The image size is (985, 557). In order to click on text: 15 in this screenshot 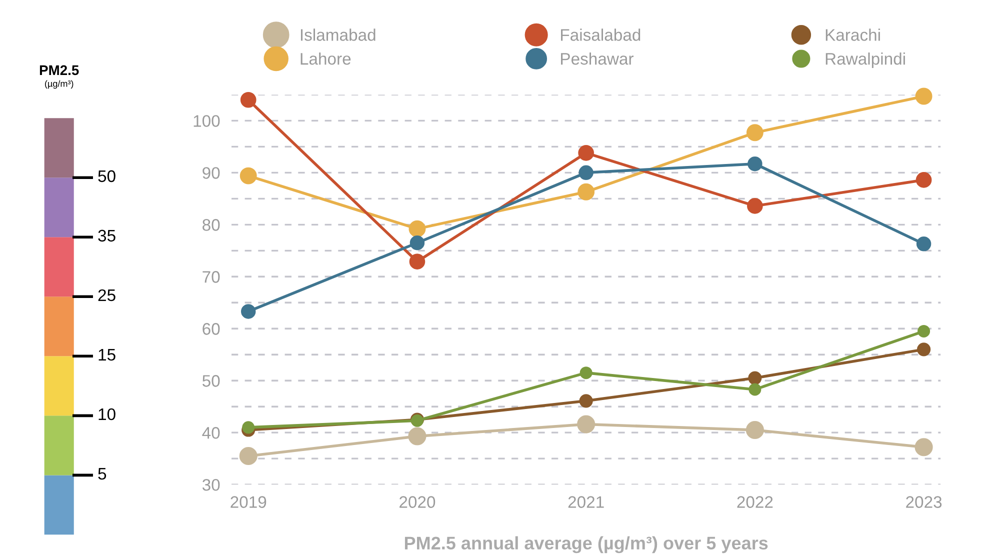, I will do `click(107, 355)`.